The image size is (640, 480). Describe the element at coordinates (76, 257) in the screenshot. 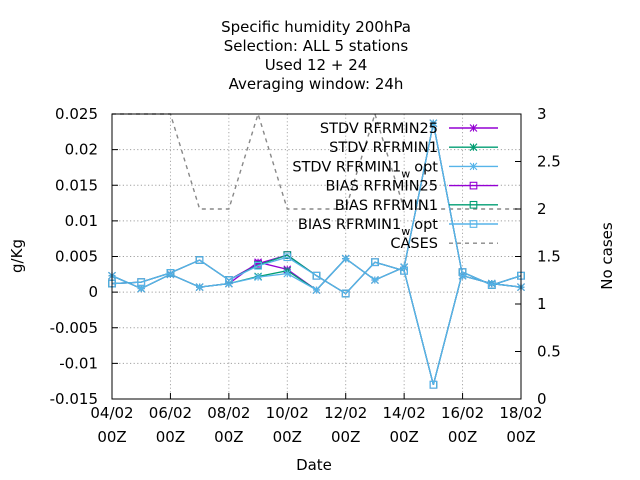

I see `y-tick-label: 0.005` at that location.